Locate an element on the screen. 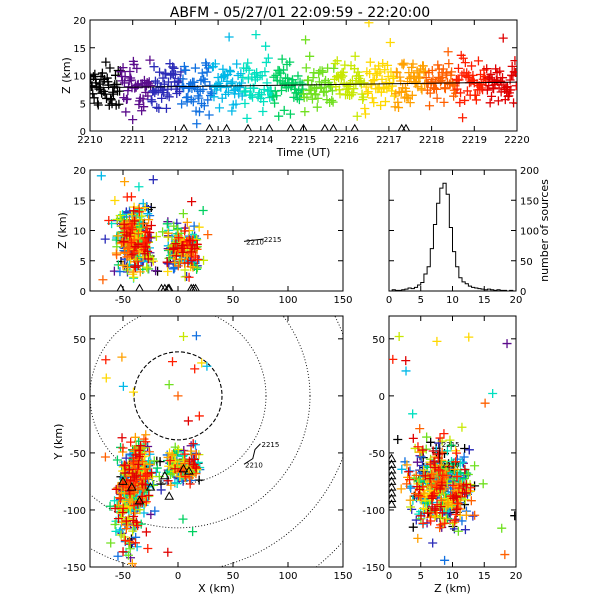 The image size is (600, 600). x-tick-label: 0 is located at coordinates (389, 300).